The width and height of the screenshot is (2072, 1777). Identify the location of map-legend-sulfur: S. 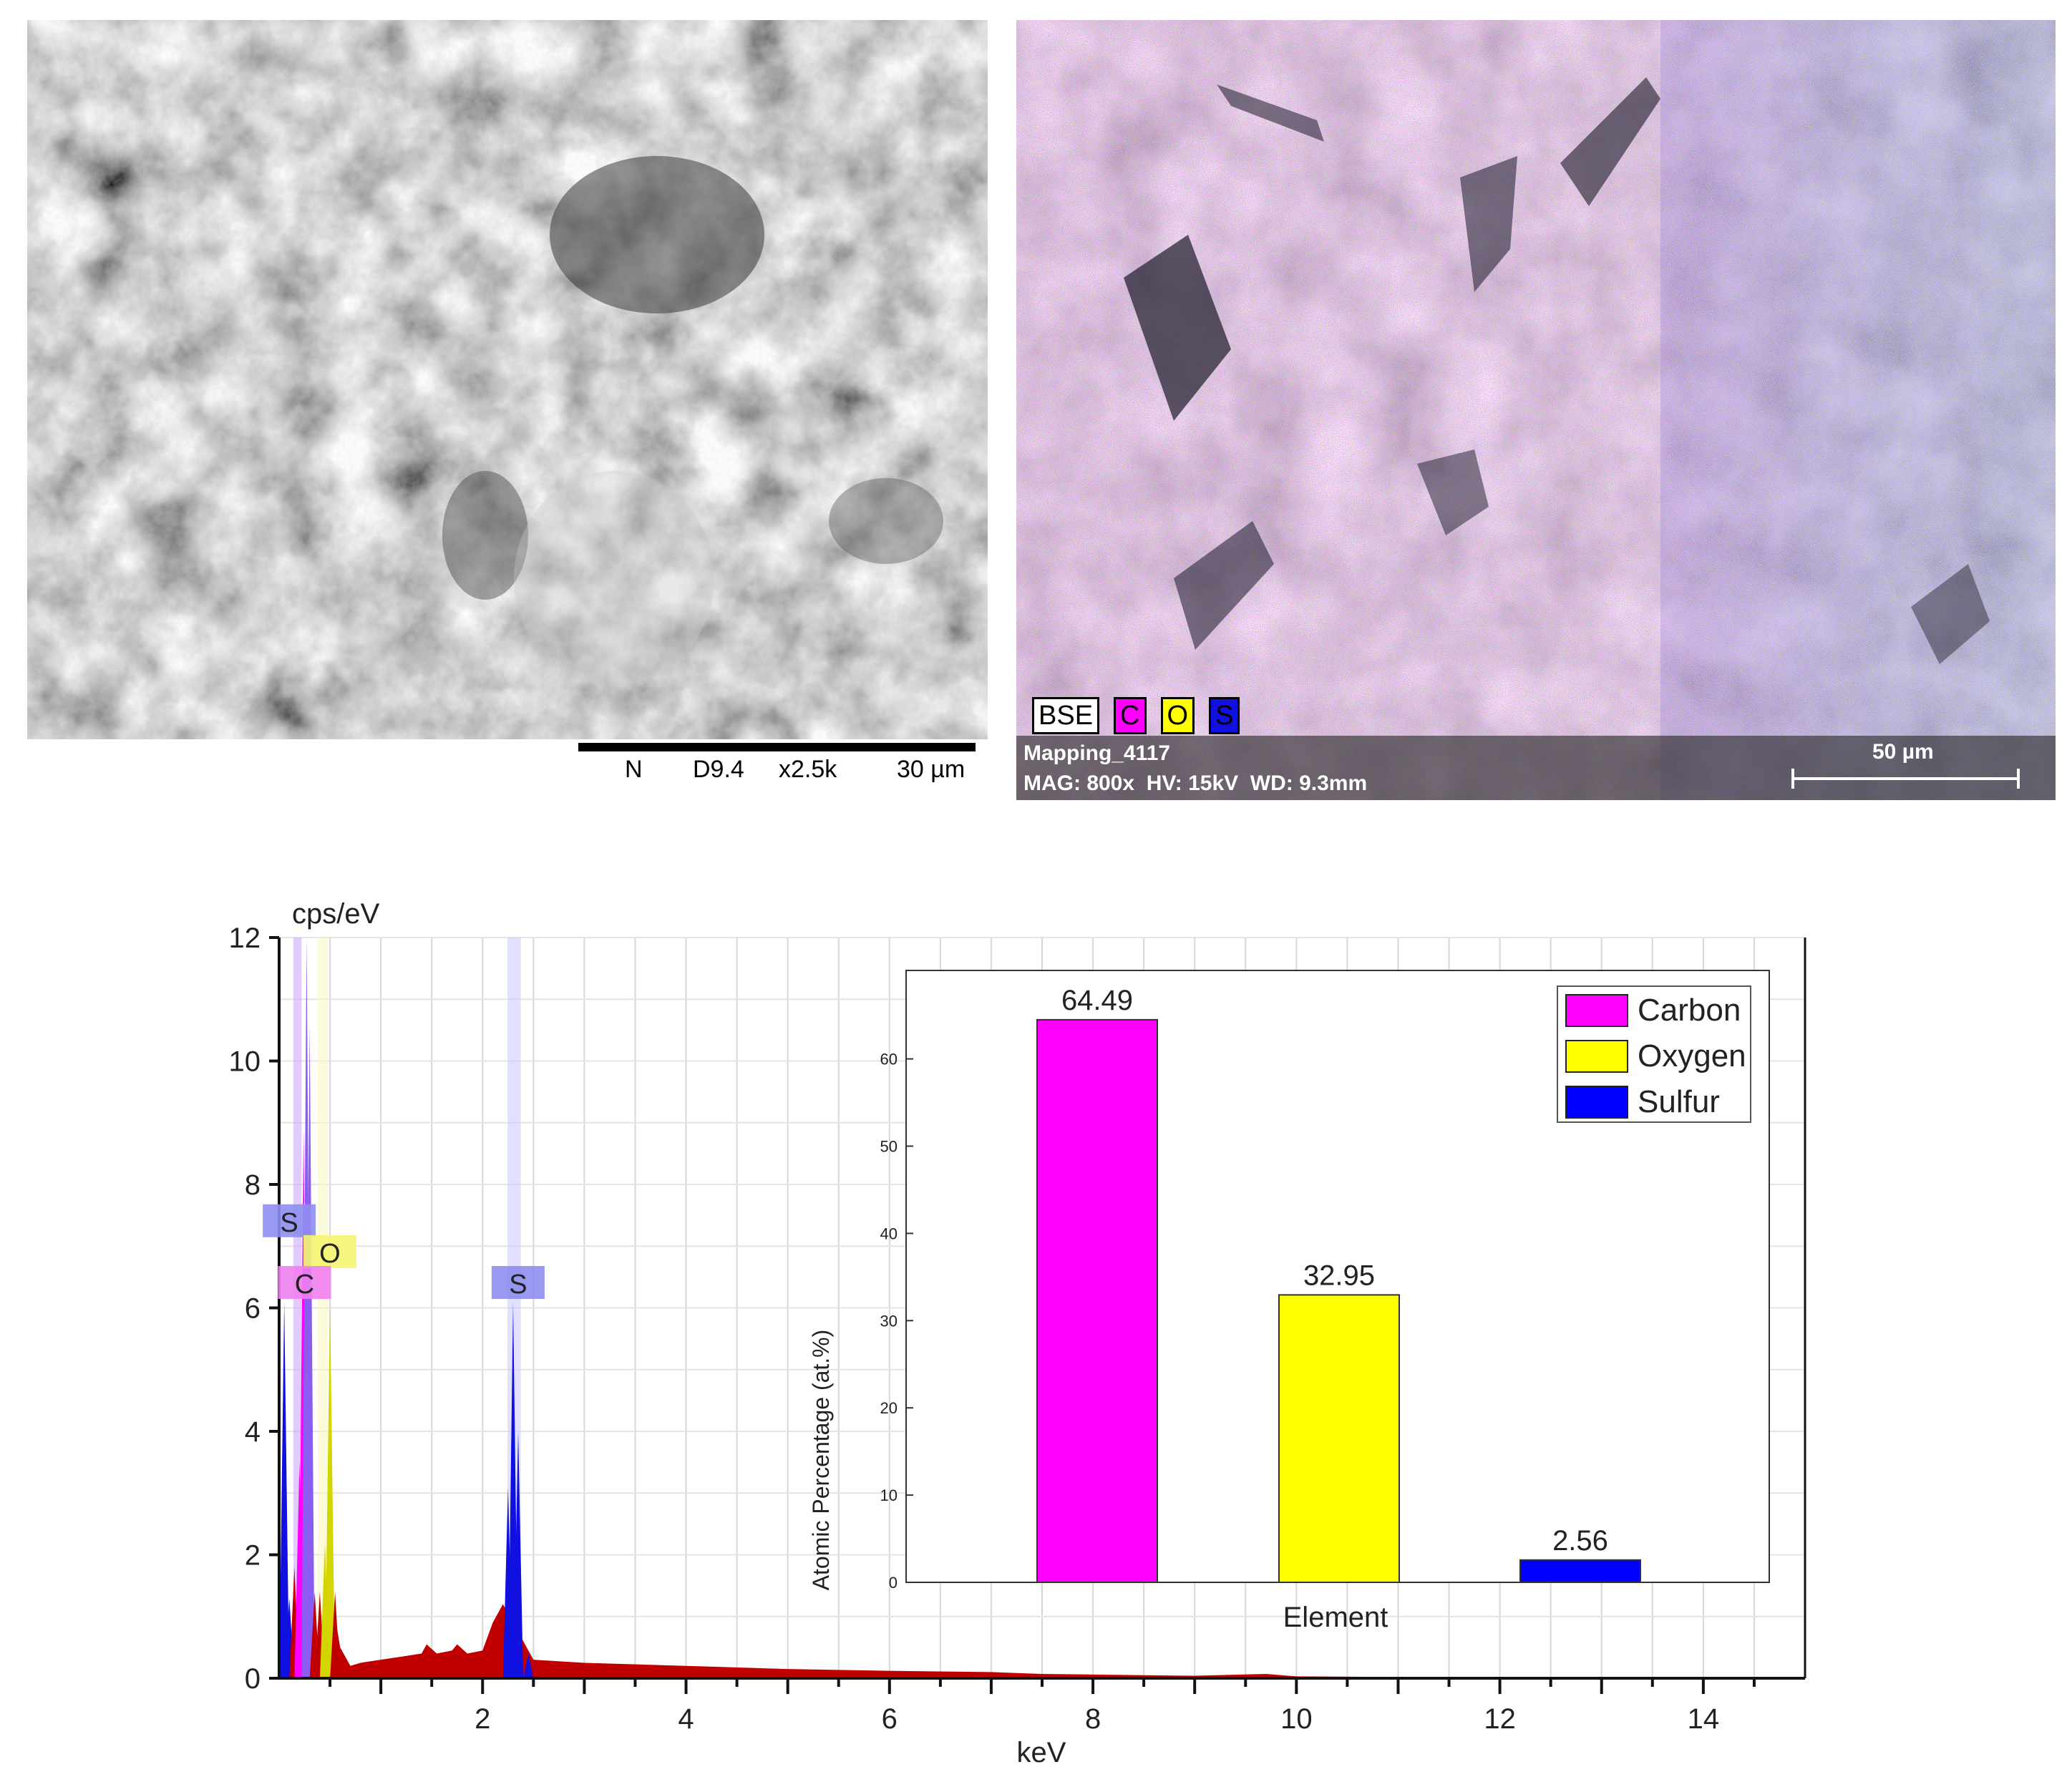
(1224, 715).